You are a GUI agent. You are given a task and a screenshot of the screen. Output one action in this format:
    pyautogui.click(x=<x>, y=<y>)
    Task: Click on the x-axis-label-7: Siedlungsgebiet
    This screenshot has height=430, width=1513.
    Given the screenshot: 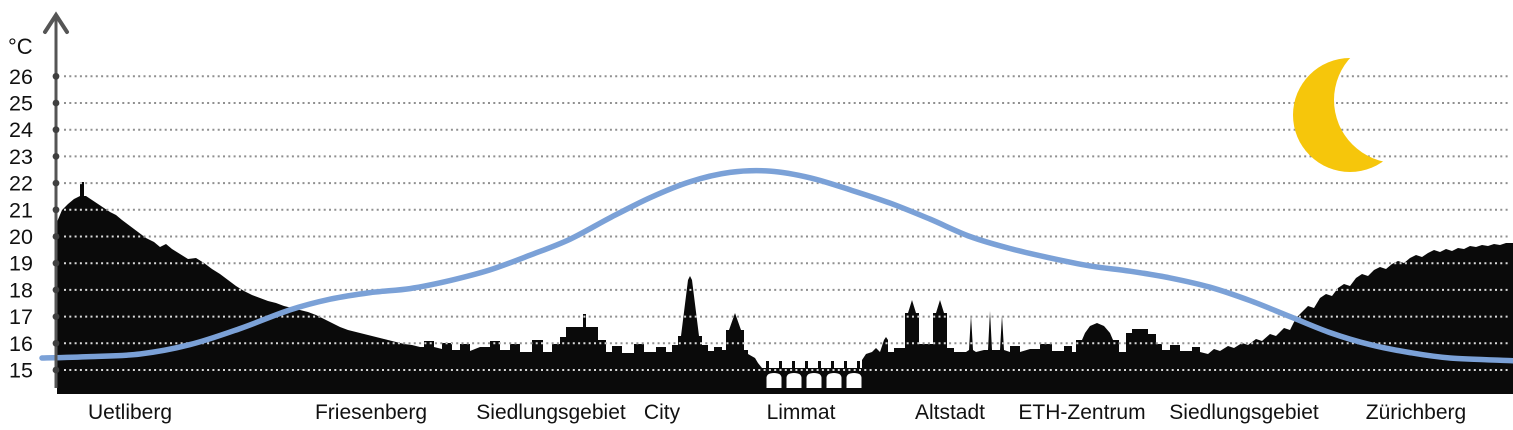 What is the action you would take?
    pyautogui.click(x=1244, y=412)
    